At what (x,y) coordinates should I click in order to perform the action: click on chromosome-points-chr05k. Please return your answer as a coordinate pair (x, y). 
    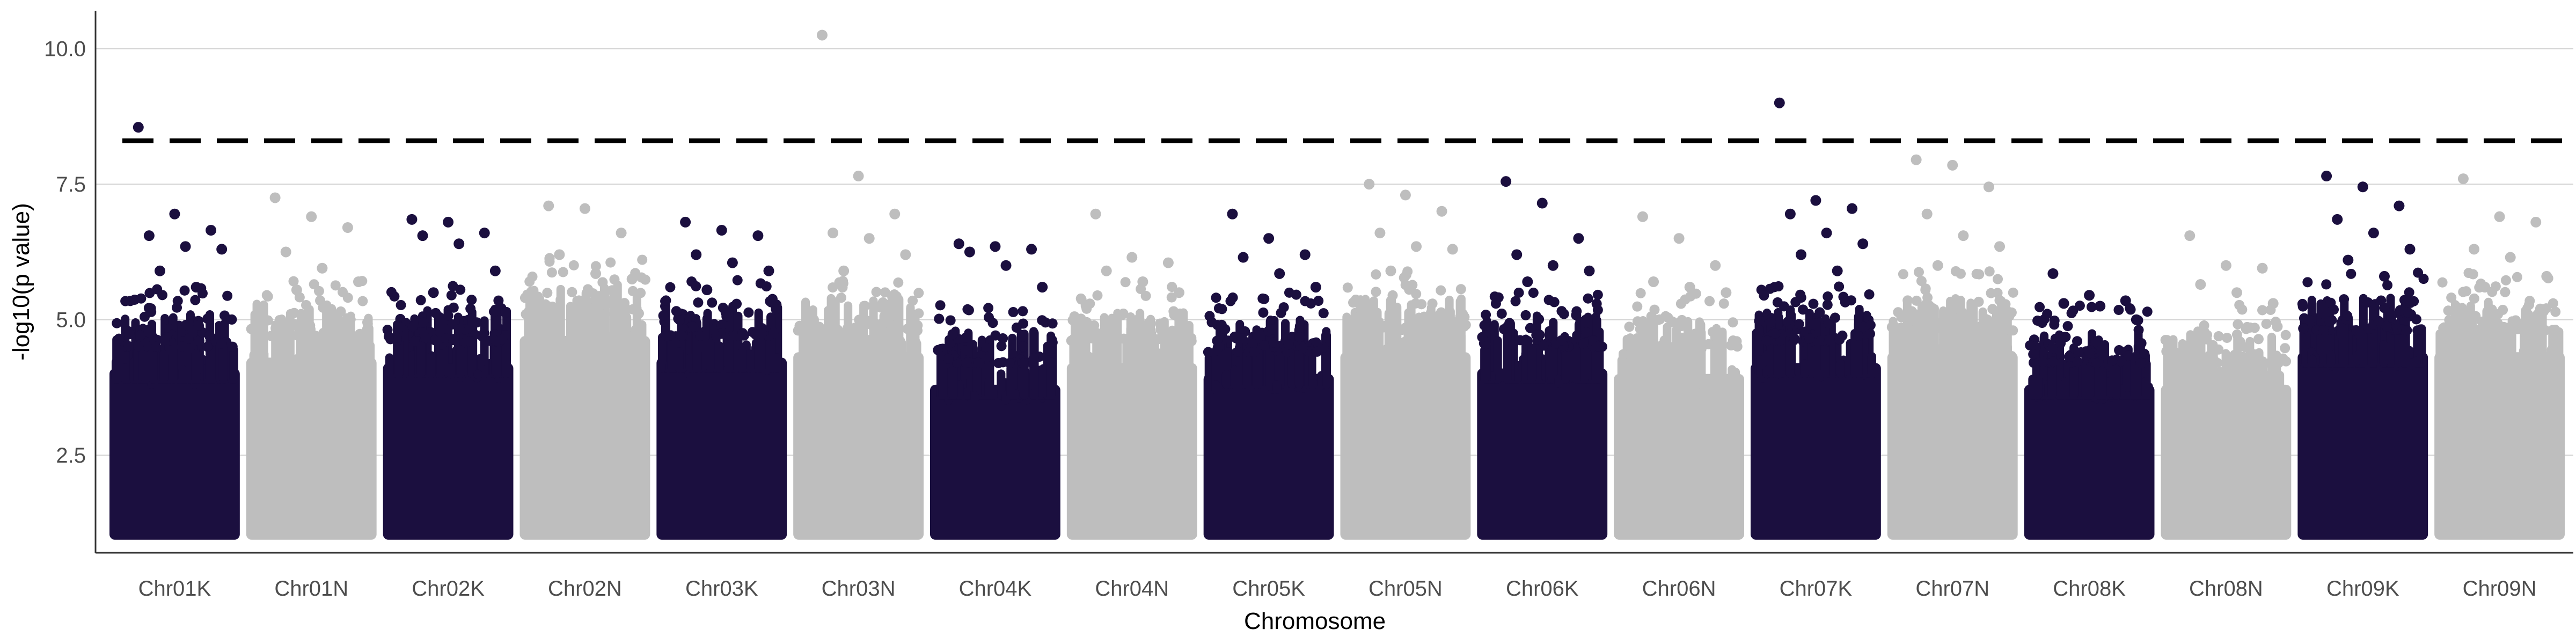
    Looking at the image, I should click on (1268, 374).